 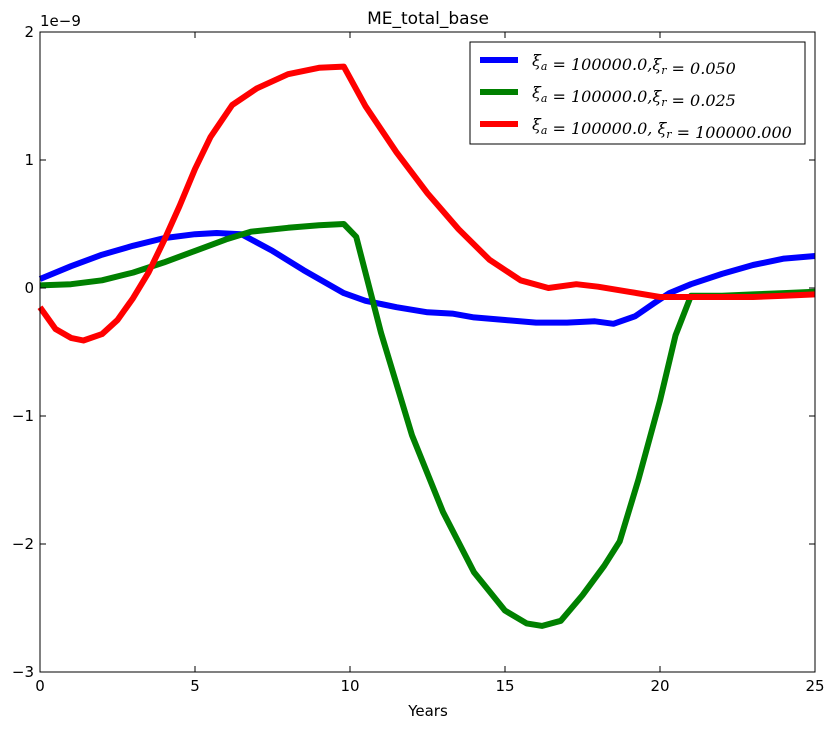 What do you see at coordinates (504, 686) in the screenshot?
I see `x-tick-label: 15` at bounding box center [504, 686].